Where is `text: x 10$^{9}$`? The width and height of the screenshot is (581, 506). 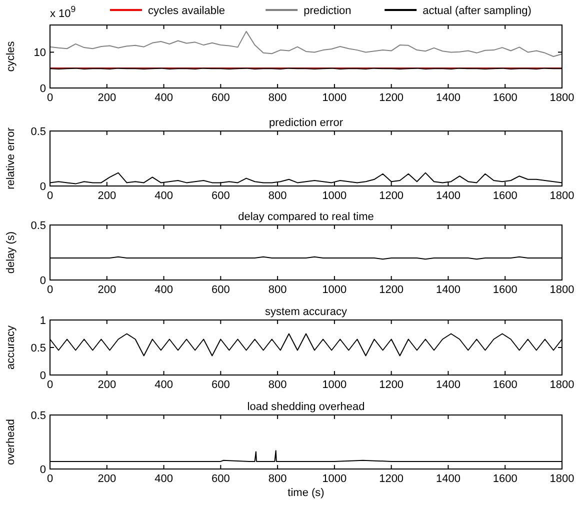 text: x 10$^{9}$ is located at coordinates (63, 12).